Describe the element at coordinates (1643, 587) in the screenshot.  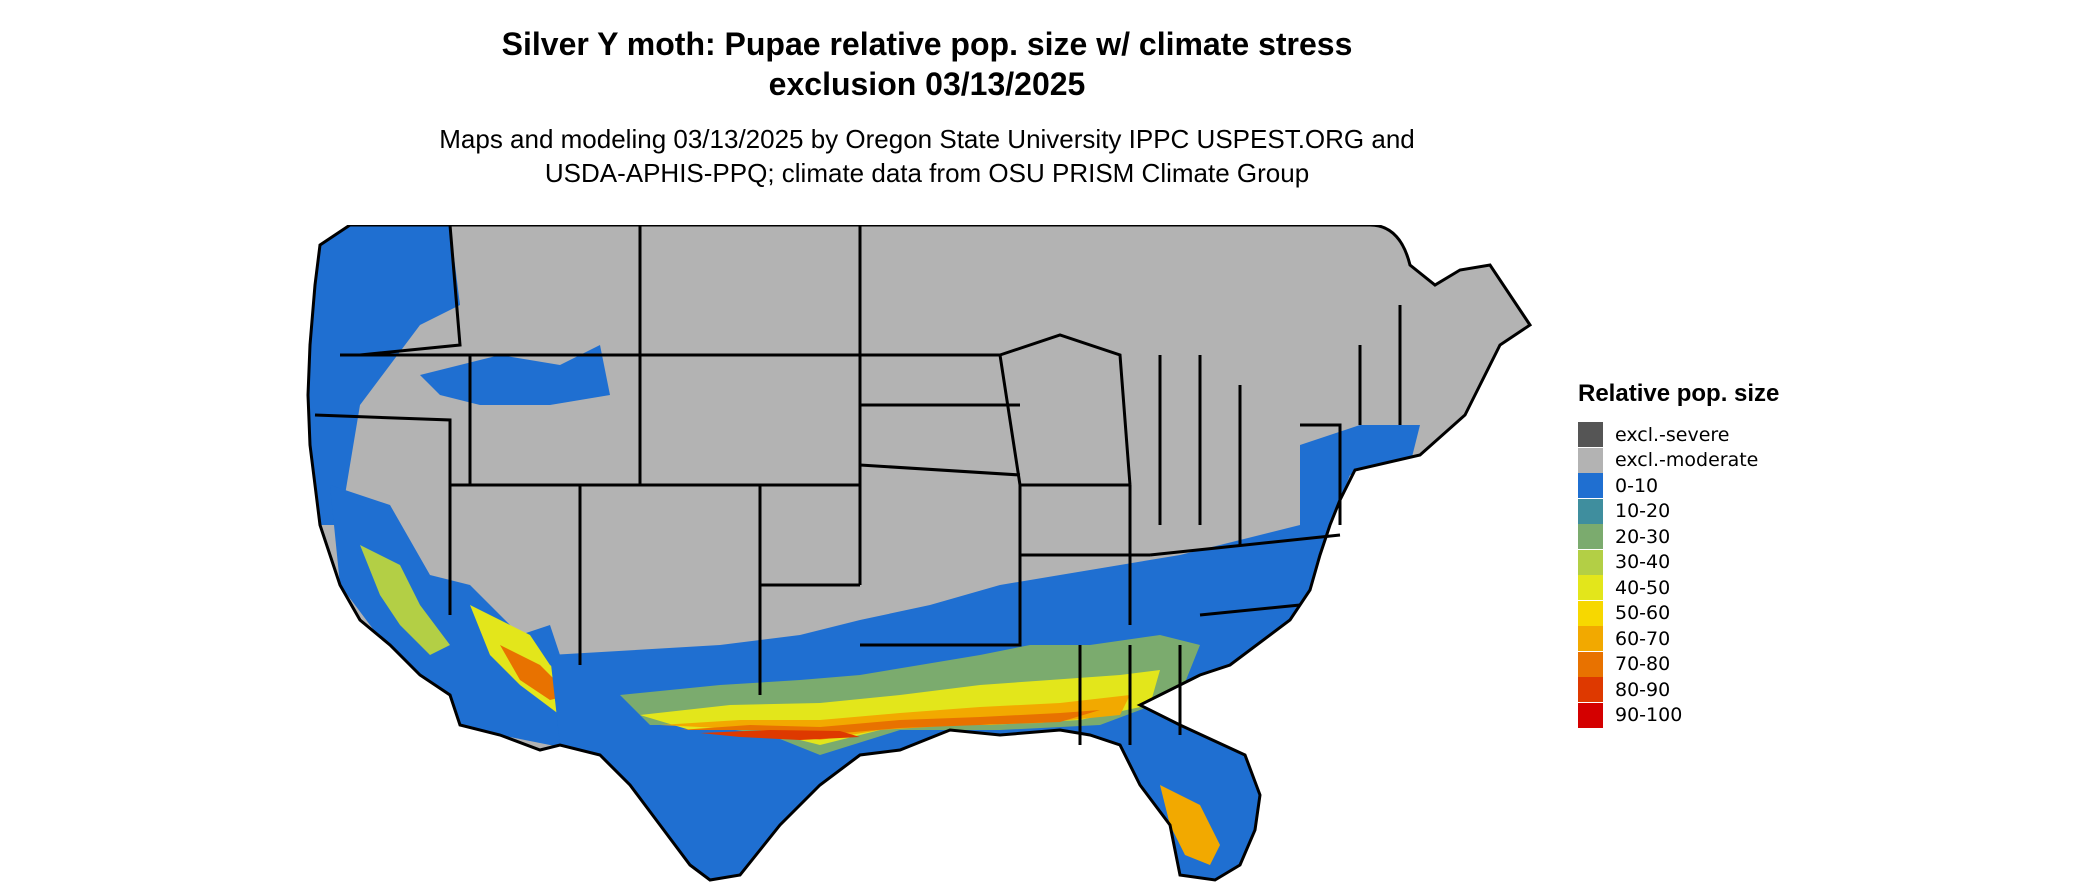
I see `legend-label: 40-50` at that location.